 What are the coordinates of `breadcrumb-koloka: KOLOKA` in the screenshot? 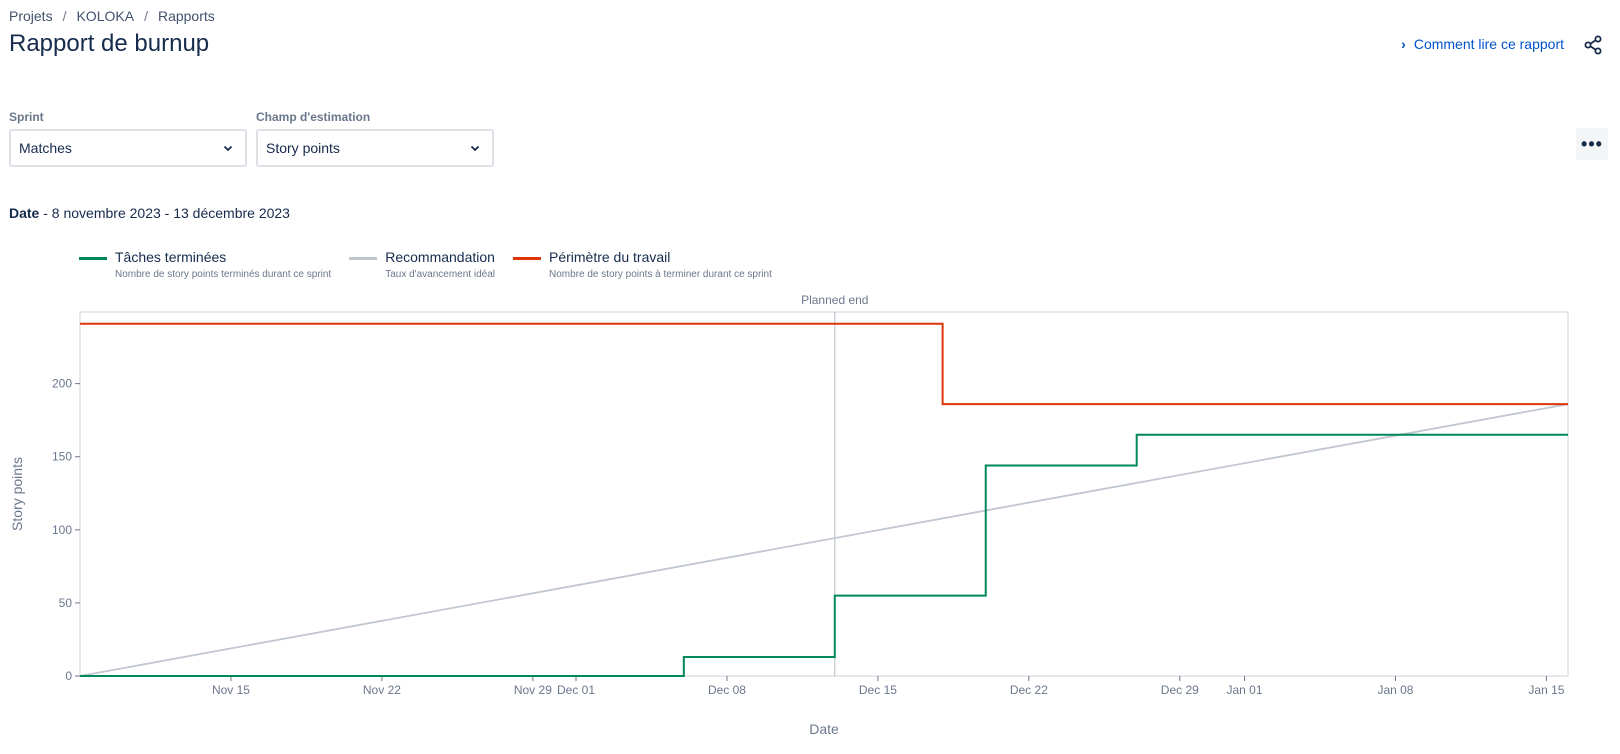 It's located at (105, 16).